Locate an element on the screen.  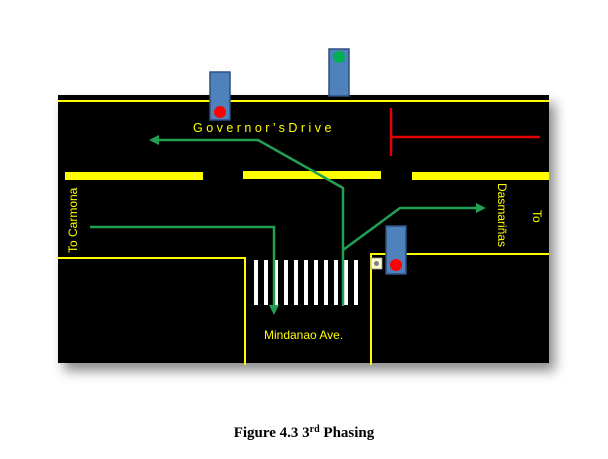
caption-superscript: rd is located at coordinates (314, 429).